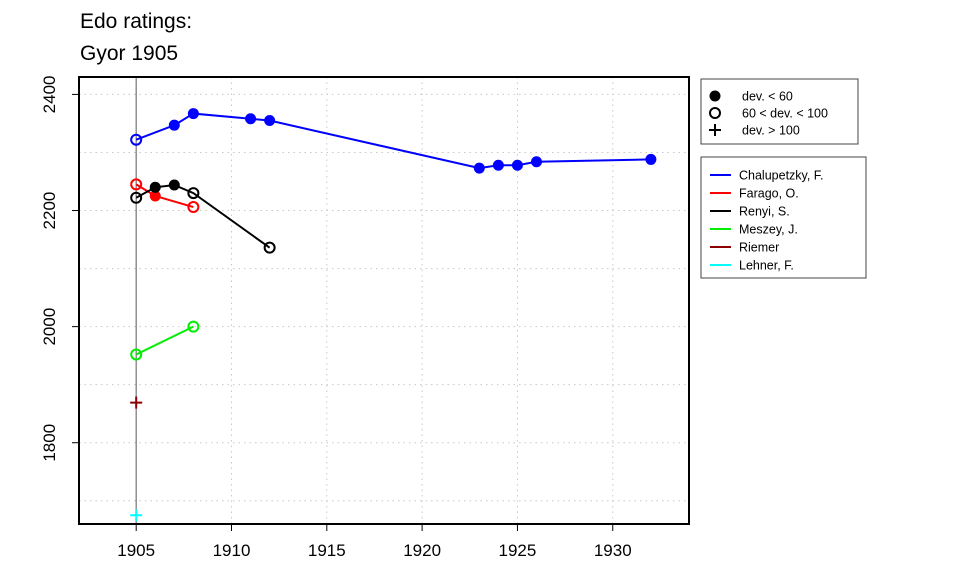  I want to click on x-tick-label-1930: 1930, so click(613, 550).